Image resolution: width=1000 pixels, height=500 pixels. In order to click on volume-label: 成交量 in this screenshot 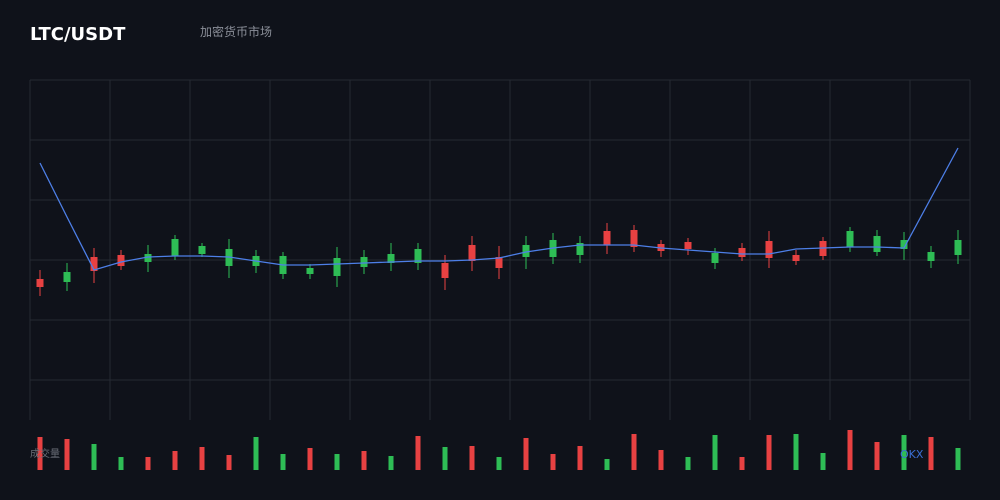, I will do `click(45, 453)`.